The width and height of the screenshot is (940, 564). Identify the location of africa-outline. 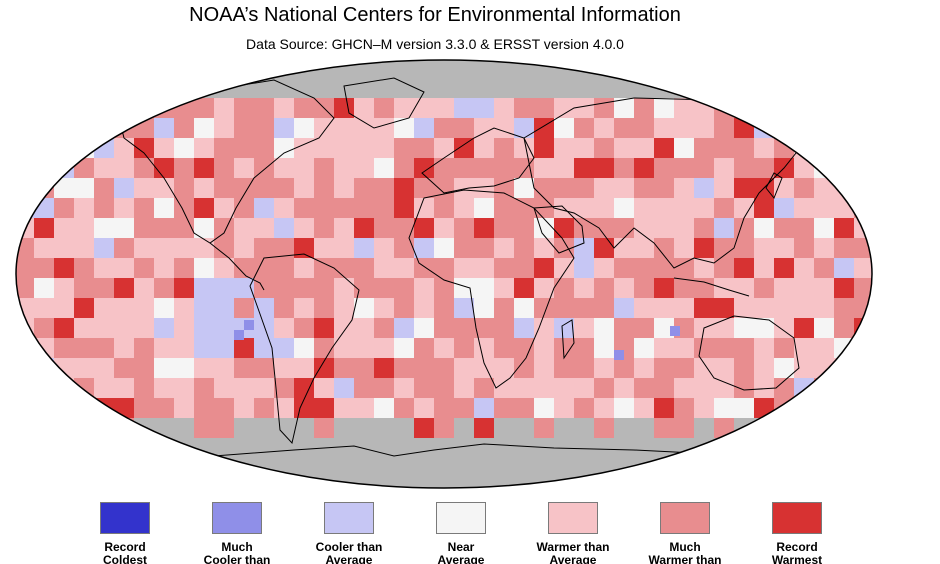
(491, 289).